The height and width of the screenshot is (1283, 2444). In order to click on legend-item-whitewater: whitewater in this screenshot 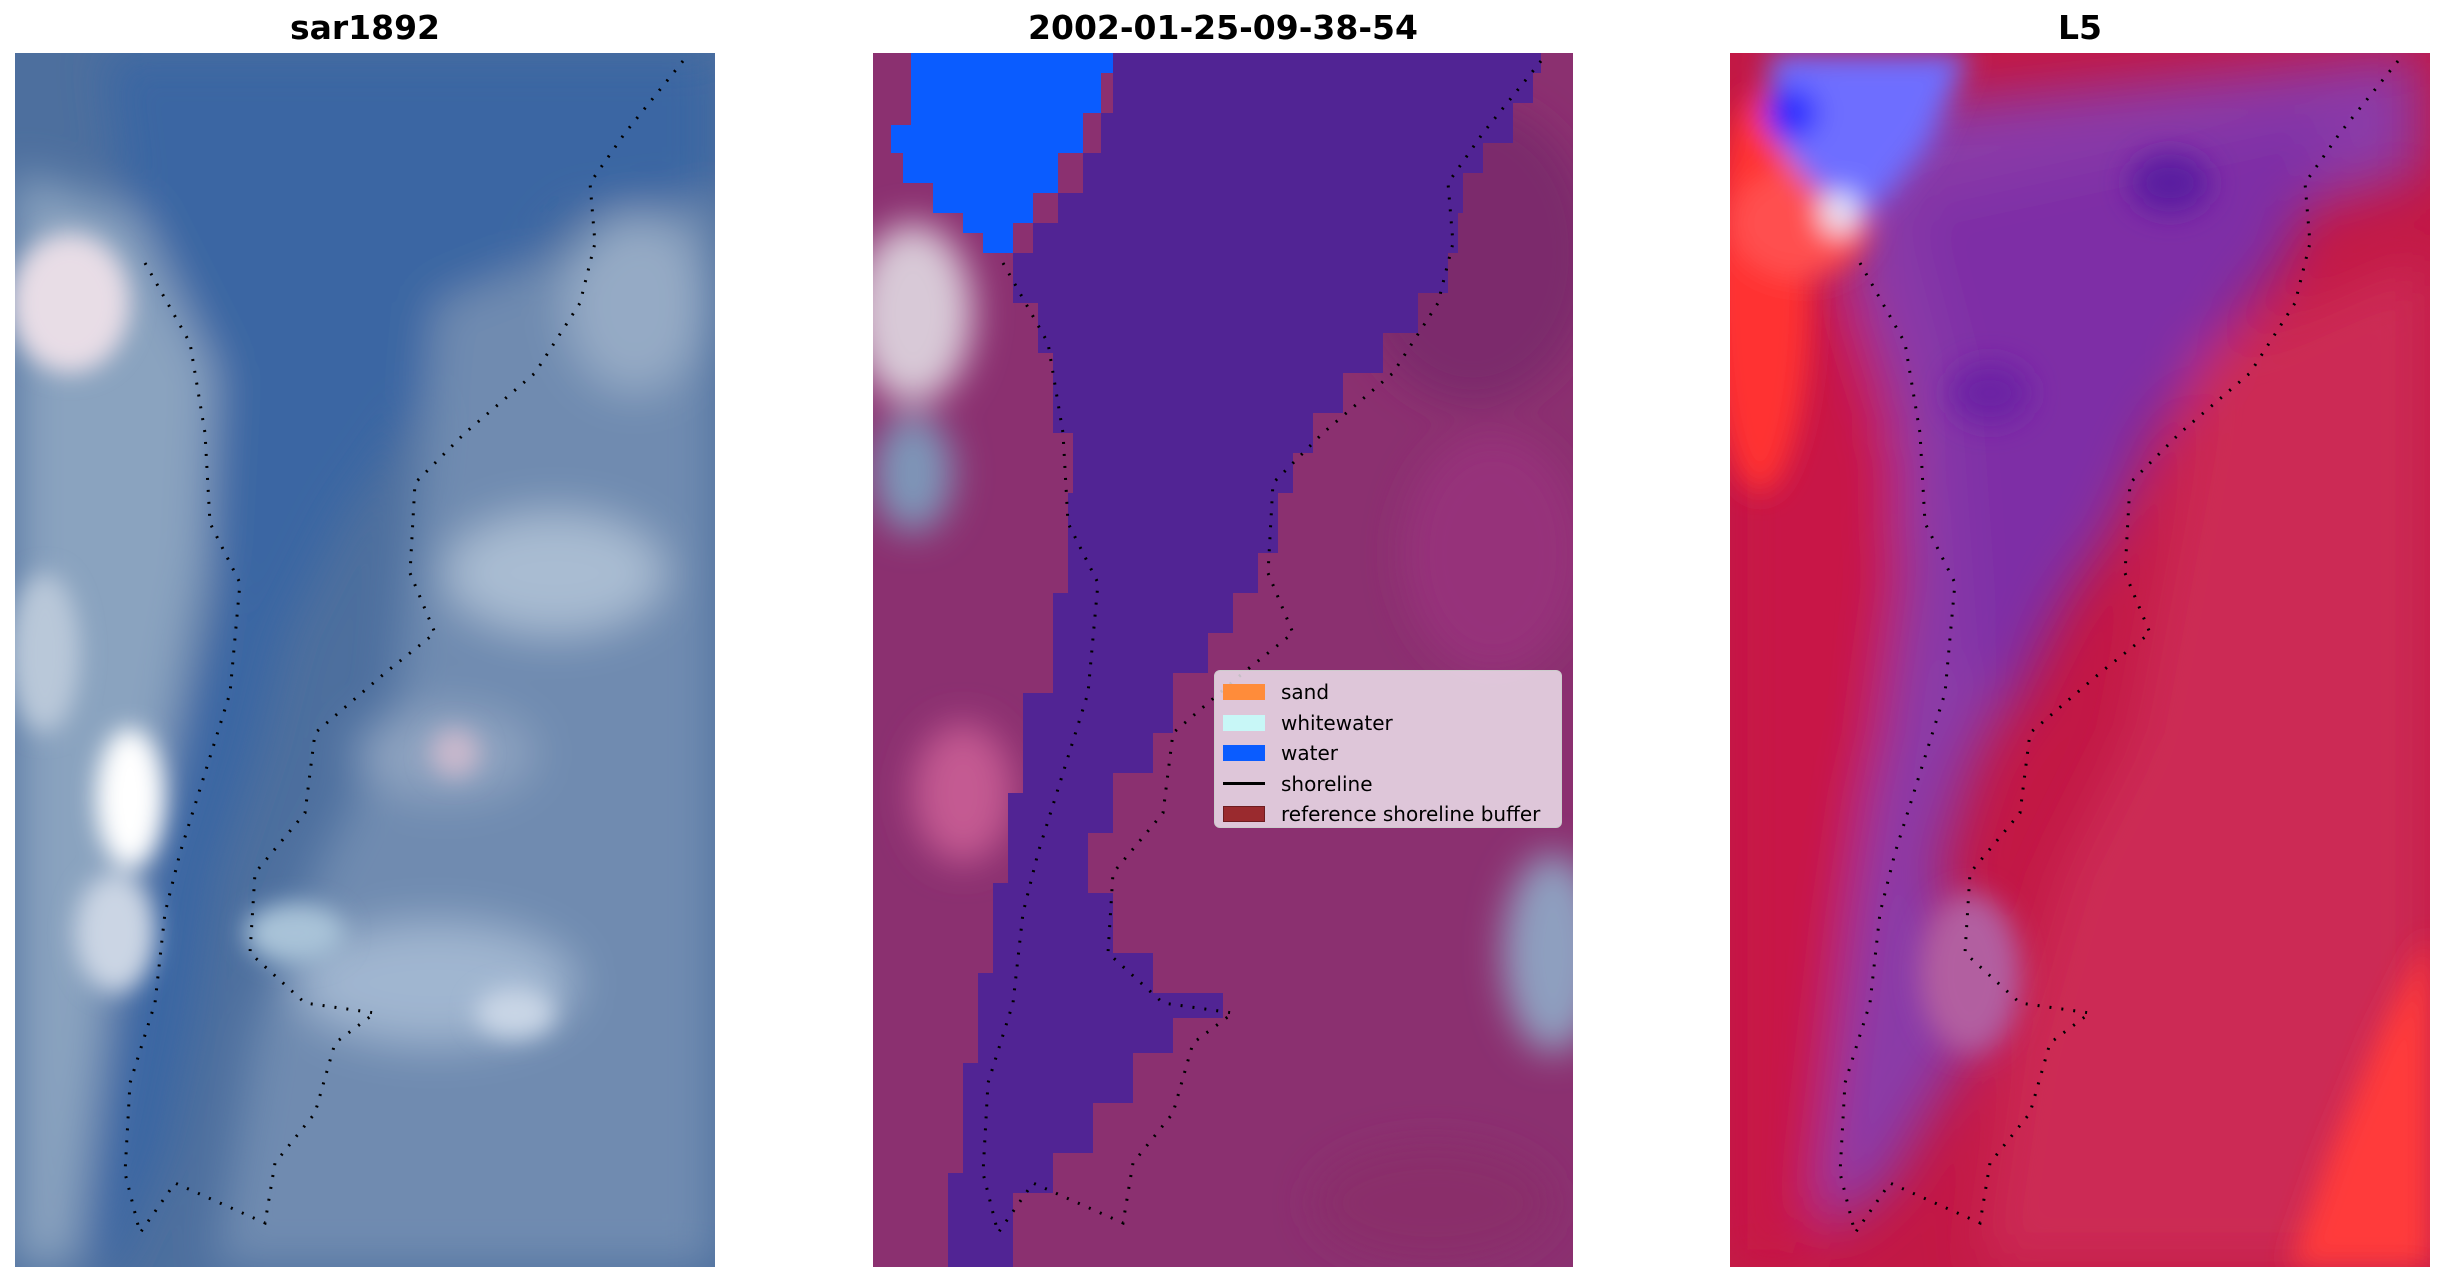, I will do `click(1388, 723)`.